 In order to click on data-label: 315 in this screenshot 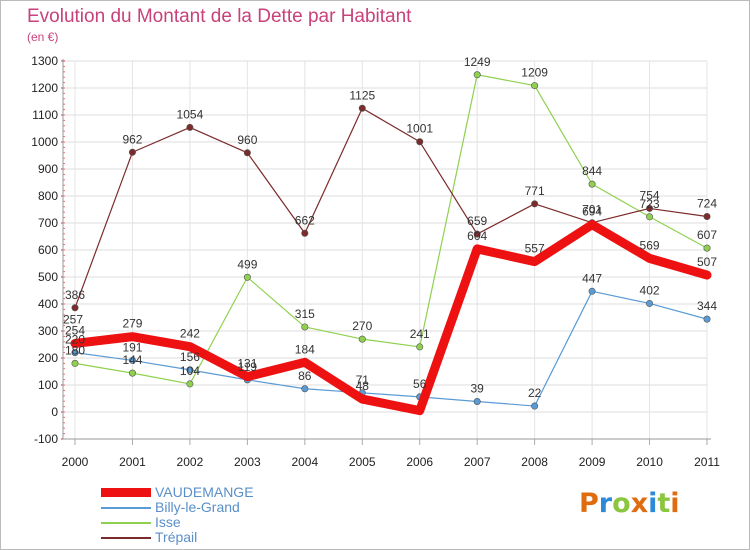, I will do `click(305, 314)`.